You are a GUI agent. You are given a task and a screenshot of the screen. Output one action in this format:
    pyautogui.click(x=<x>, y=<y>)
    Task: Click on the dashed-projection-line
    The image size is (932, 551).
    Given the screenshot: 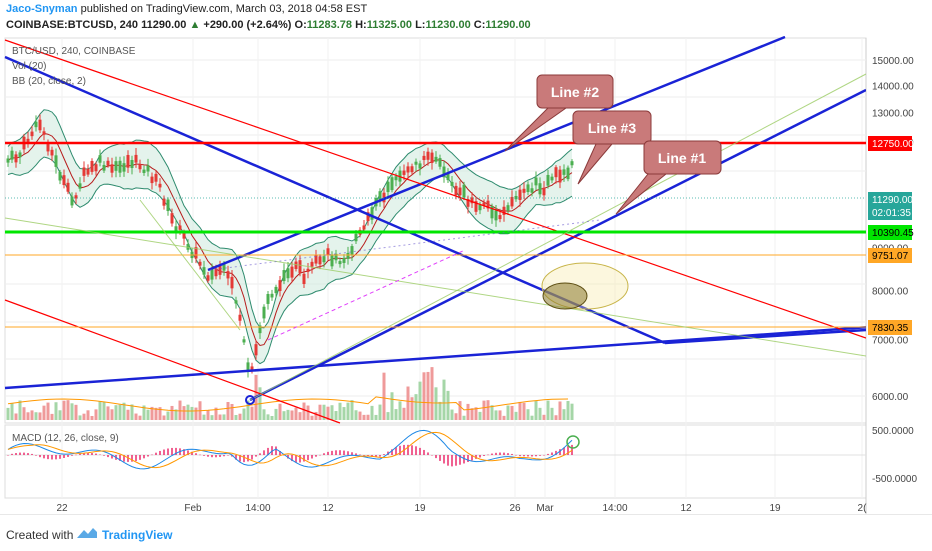 What is the action you would take?
    pyautogui.click(x=366, y=295)
    